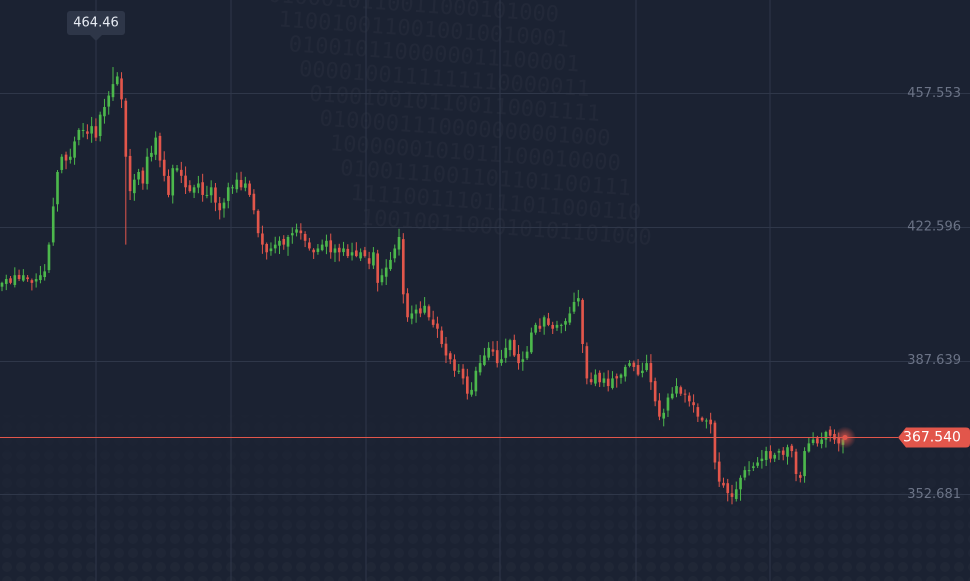  I want to click on price-axis-label: 352.681, so click(934, 494).